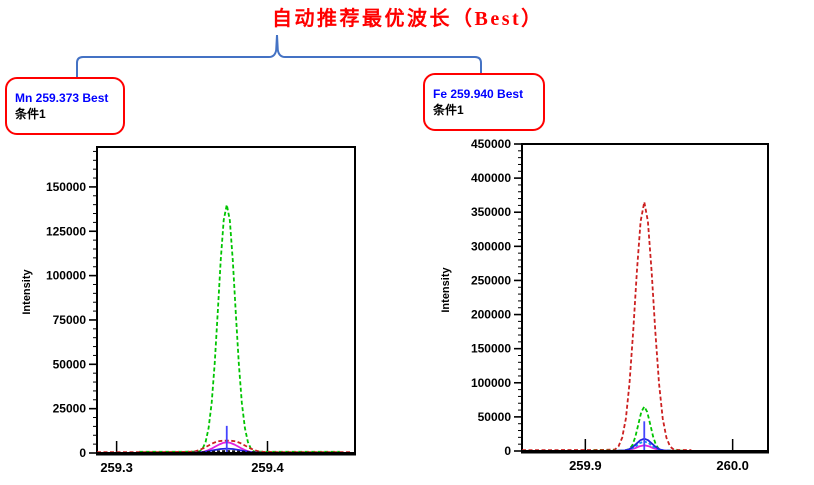 The height and width of the screenshot is (485, 814). What do you see at coordinates (491, 212) in the screenshot?
I see `y-axis-tick-label: 350000` at bounding box center [491, 212].